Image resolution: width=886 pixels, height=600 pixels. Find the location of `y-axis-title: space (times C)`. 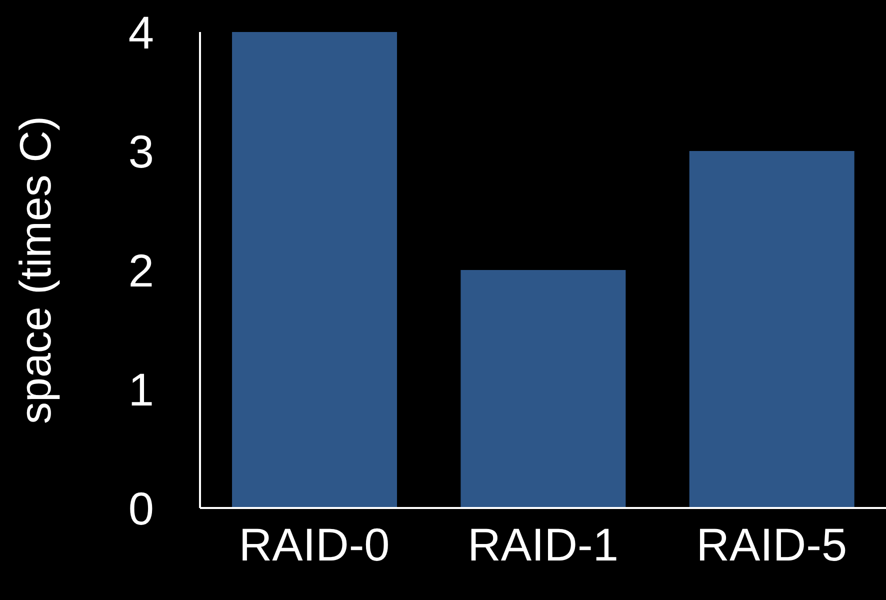

y-axis-title: space (times C) is located at coordinates (36, 270).